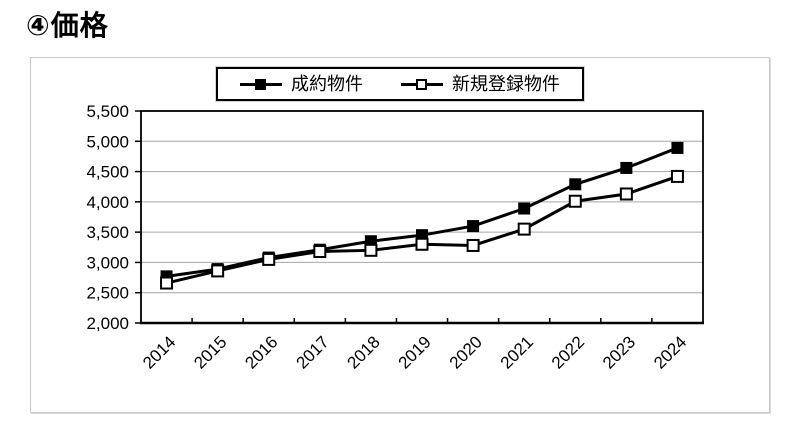 Image resolution: width=800 pixels, height=425 pixels. Describe the element at coordinates (67, 25) in the screenshot. I see `page-title: ④価格` at that location.